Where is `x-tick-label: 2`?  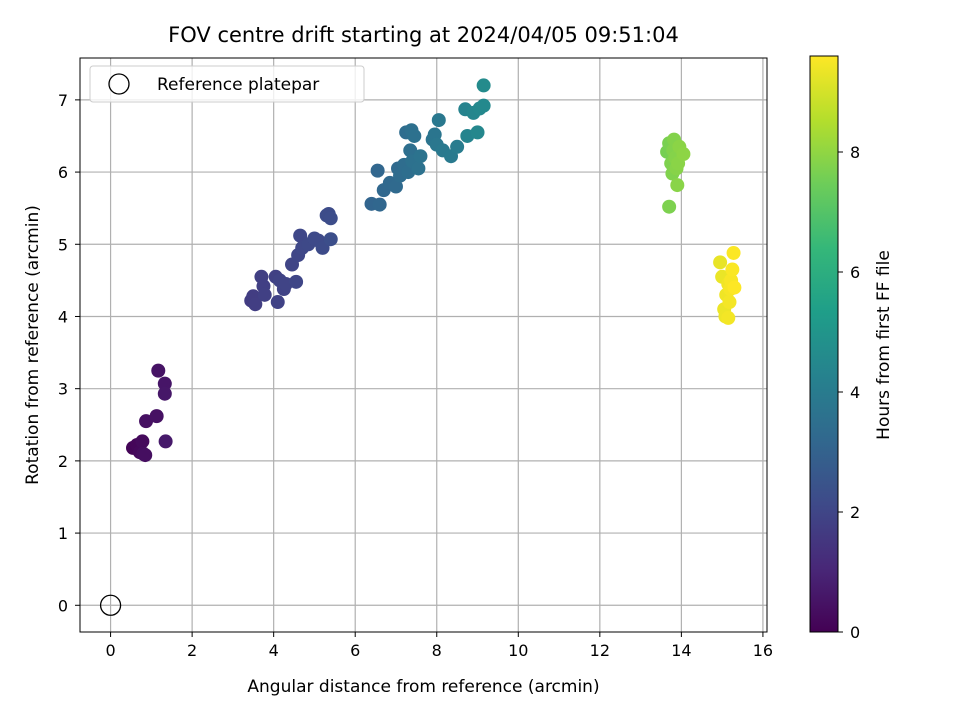
x-tick-label: 2 is located at coordinates (192, 650).